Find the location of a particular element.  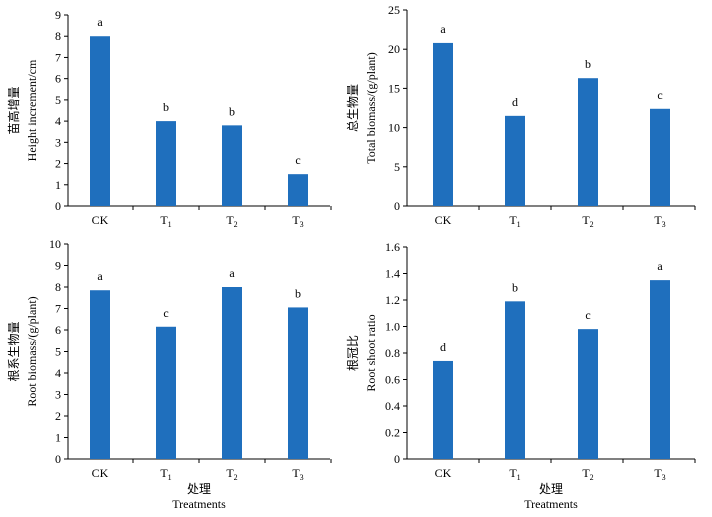

y-axis-title-cn: 总生物量 is located at coordinates (353, 108).